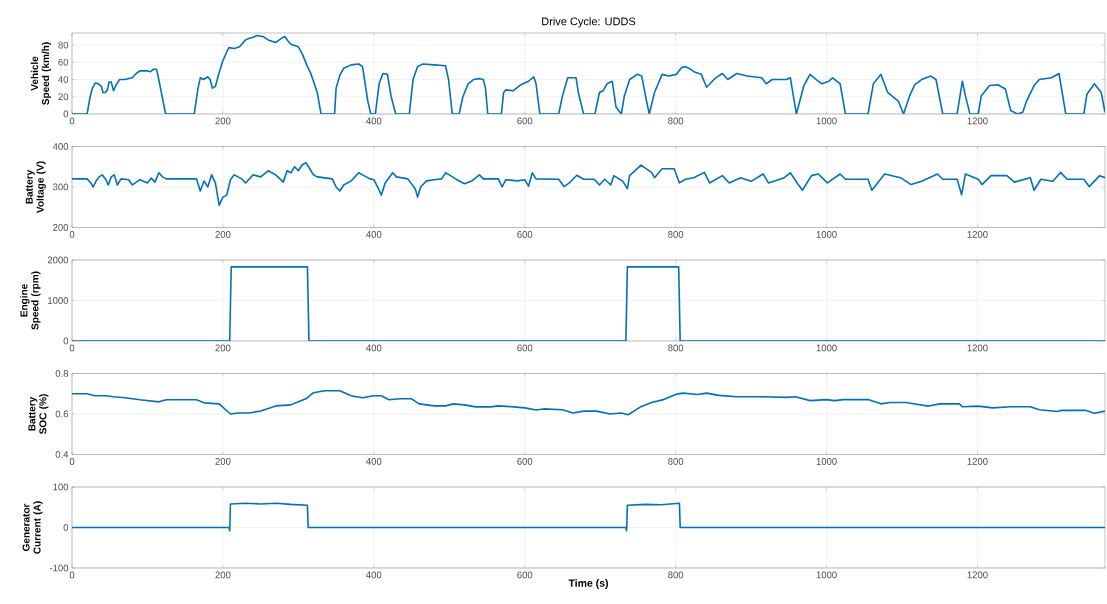 This screenshot has width=1107, height=604. Describe the element at coordinates (58, 300) in the screenshot. I see `y-tick-label: 1000` at that location.